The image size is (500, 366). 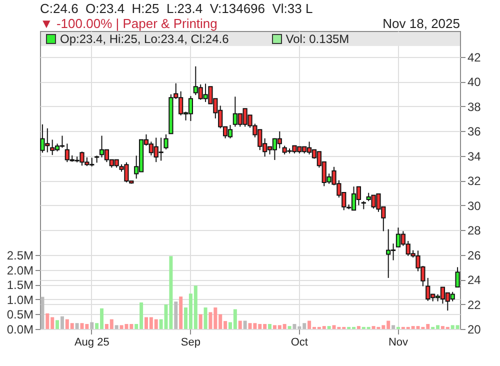 I want to click on x-tick-label: Sep, so click(x=190, y=342).